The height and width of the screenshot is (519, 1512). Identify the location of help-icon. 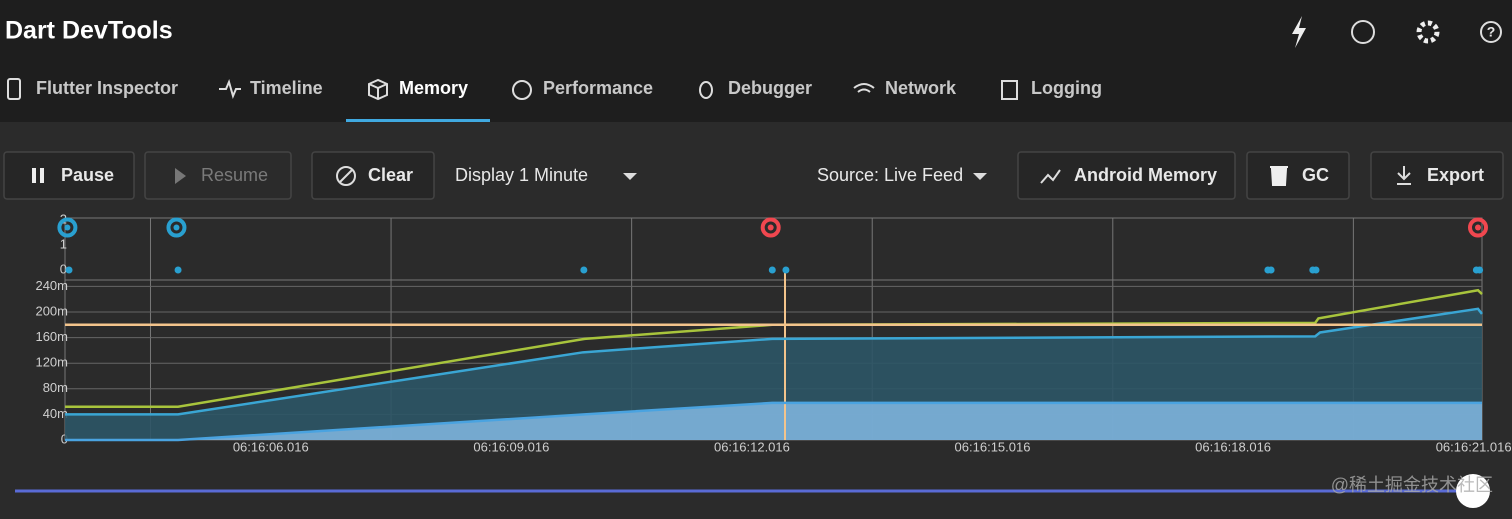
(1491, 32).